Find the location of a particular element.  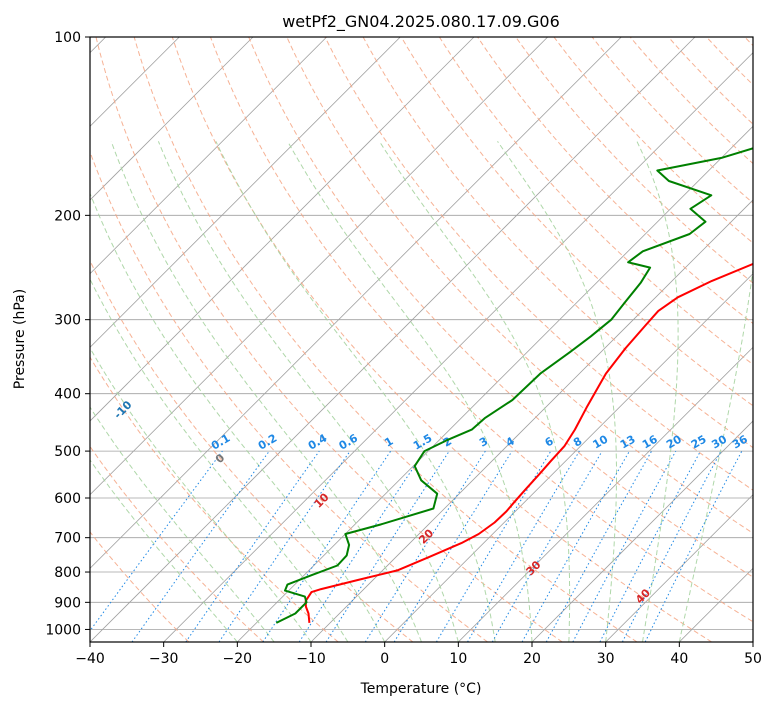

y-tick-label: 300 is located at coordinates (67, 321).